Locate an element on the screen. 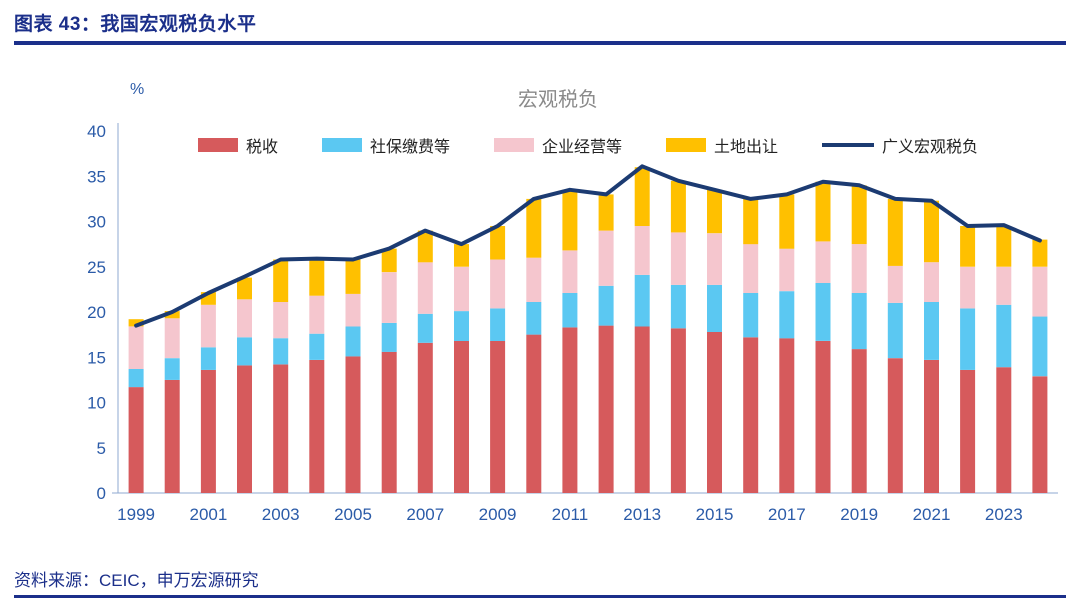 The height and width of the screenshot is (601, 1080). y-tick-label: 25 is located at coordinates (96, 267).